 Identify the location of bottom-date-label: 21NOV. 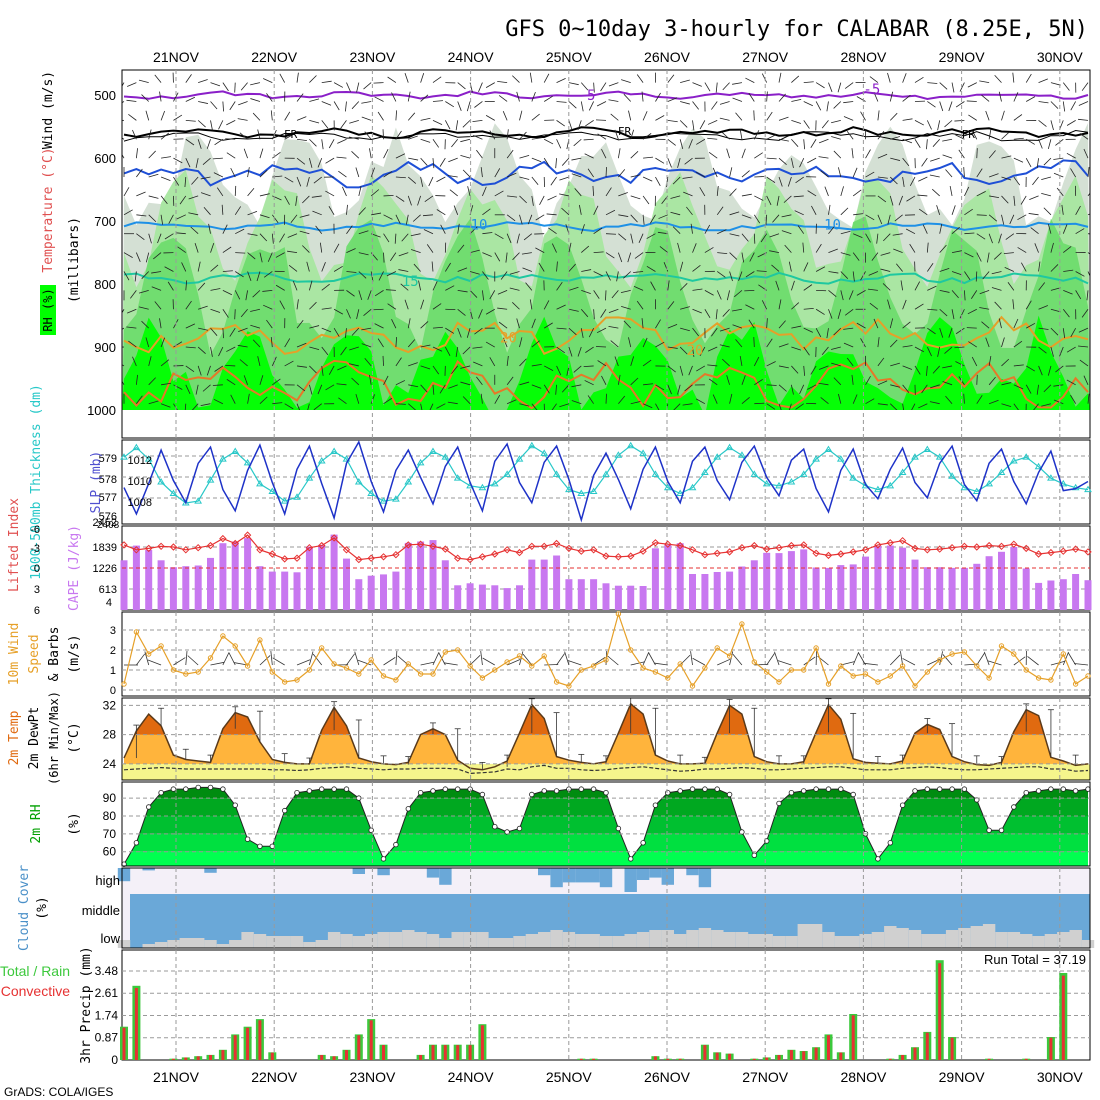
(176, 1077).